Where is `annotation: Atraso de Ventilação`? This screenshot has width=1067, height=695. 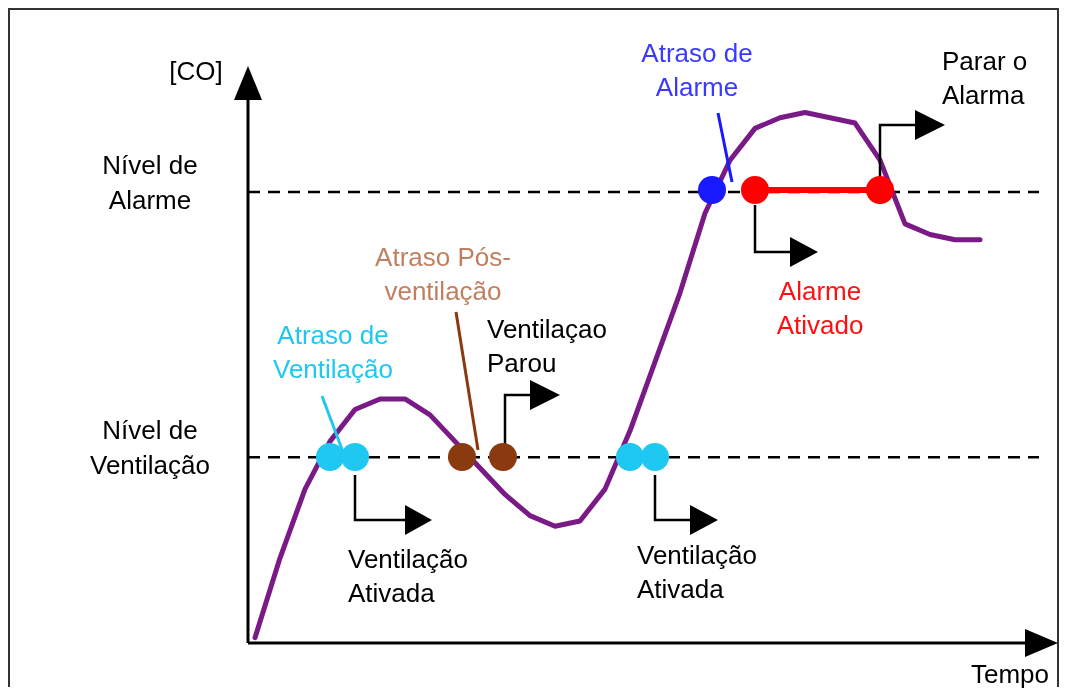 annotation: Atraso de Ventilação is located at coordinates (333, 352).